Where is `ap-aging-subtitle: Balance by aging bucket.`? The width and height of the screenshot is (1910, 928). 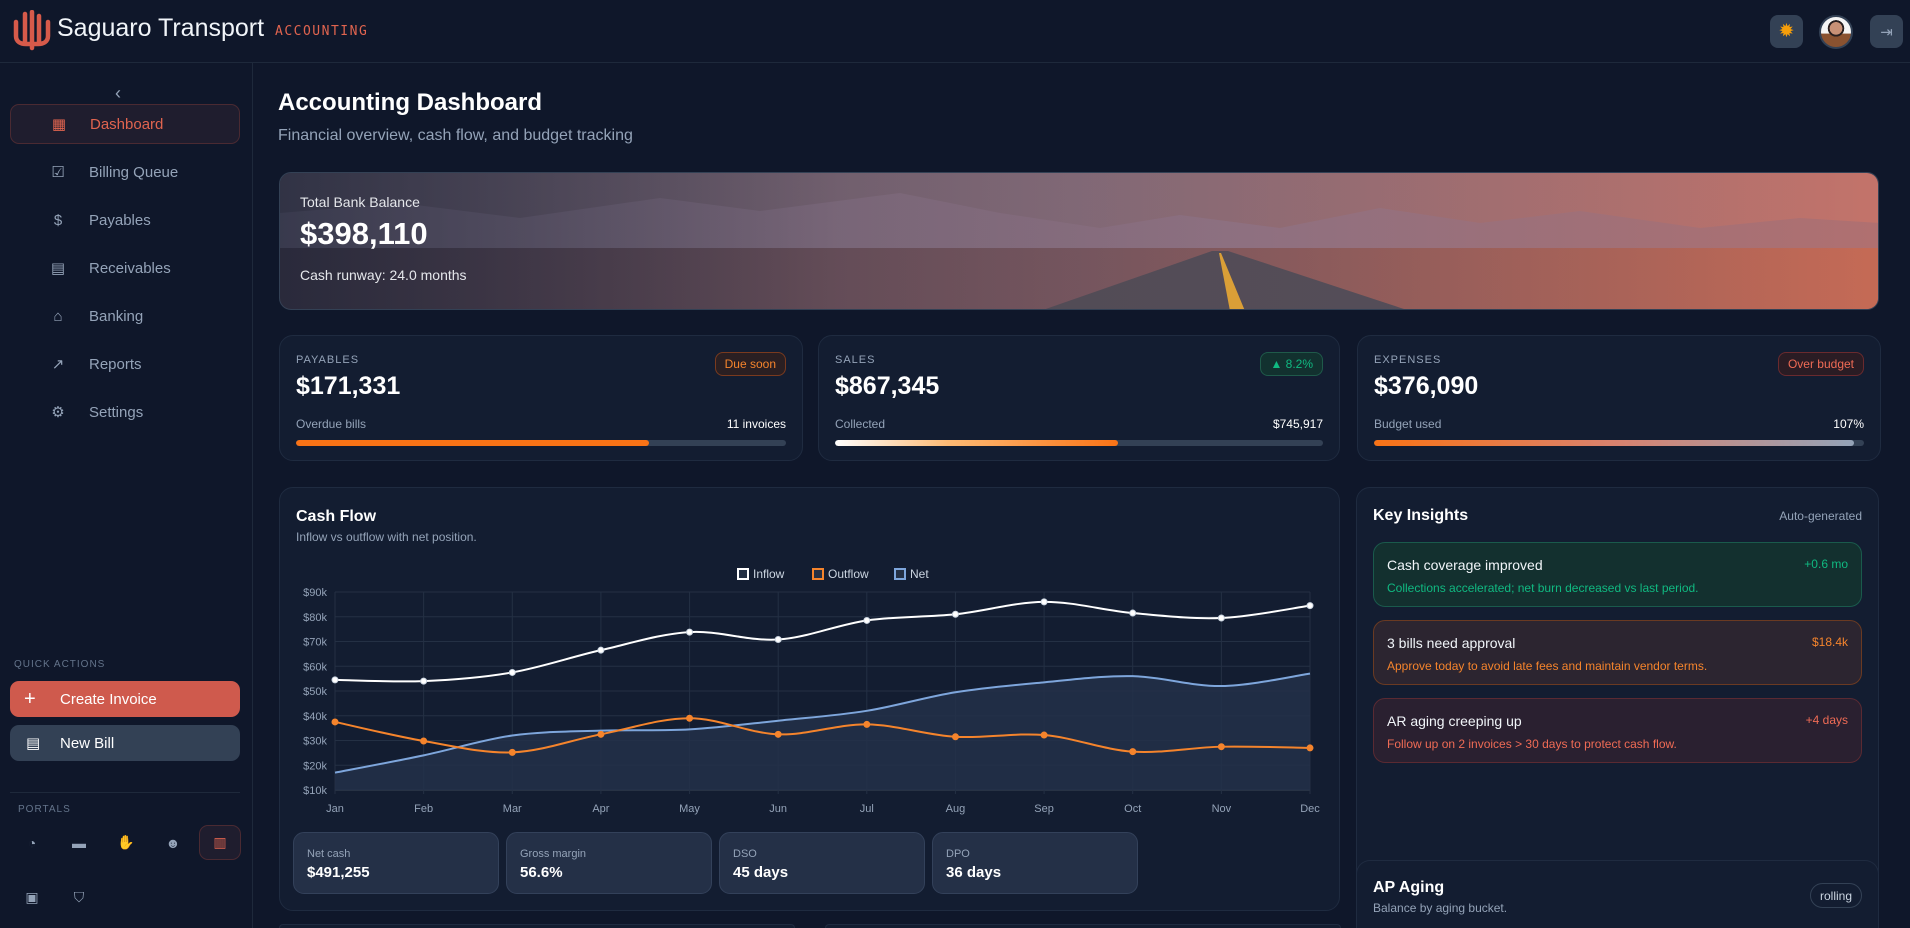 ap-aging-subtitle: Balance by aging bucket. is located at coordinates (1440, 908).